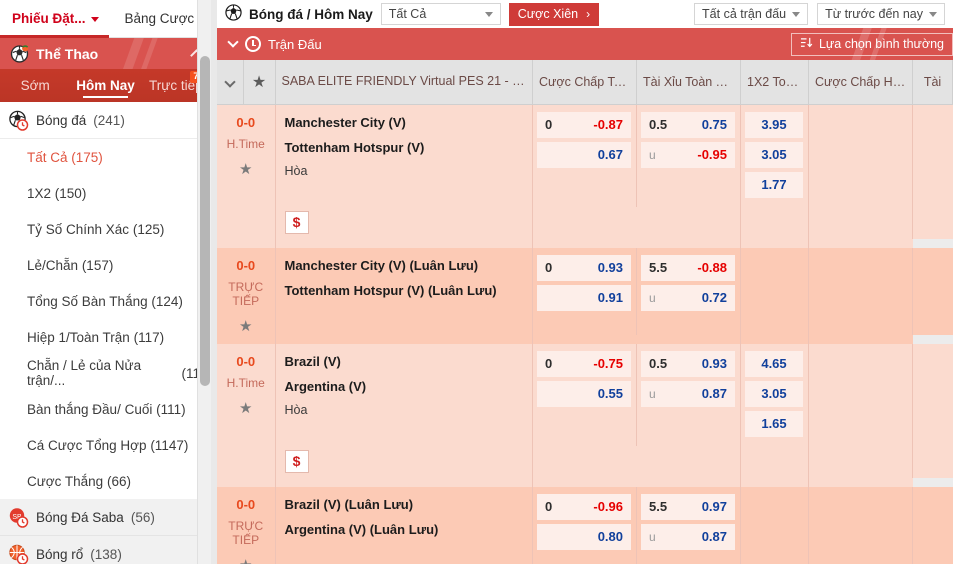 The image size is (953, 564). Describe the element at coordinates (97, 265) in the screenshot. I see `sidebar-item-odd-even-count: (157)` at that location.